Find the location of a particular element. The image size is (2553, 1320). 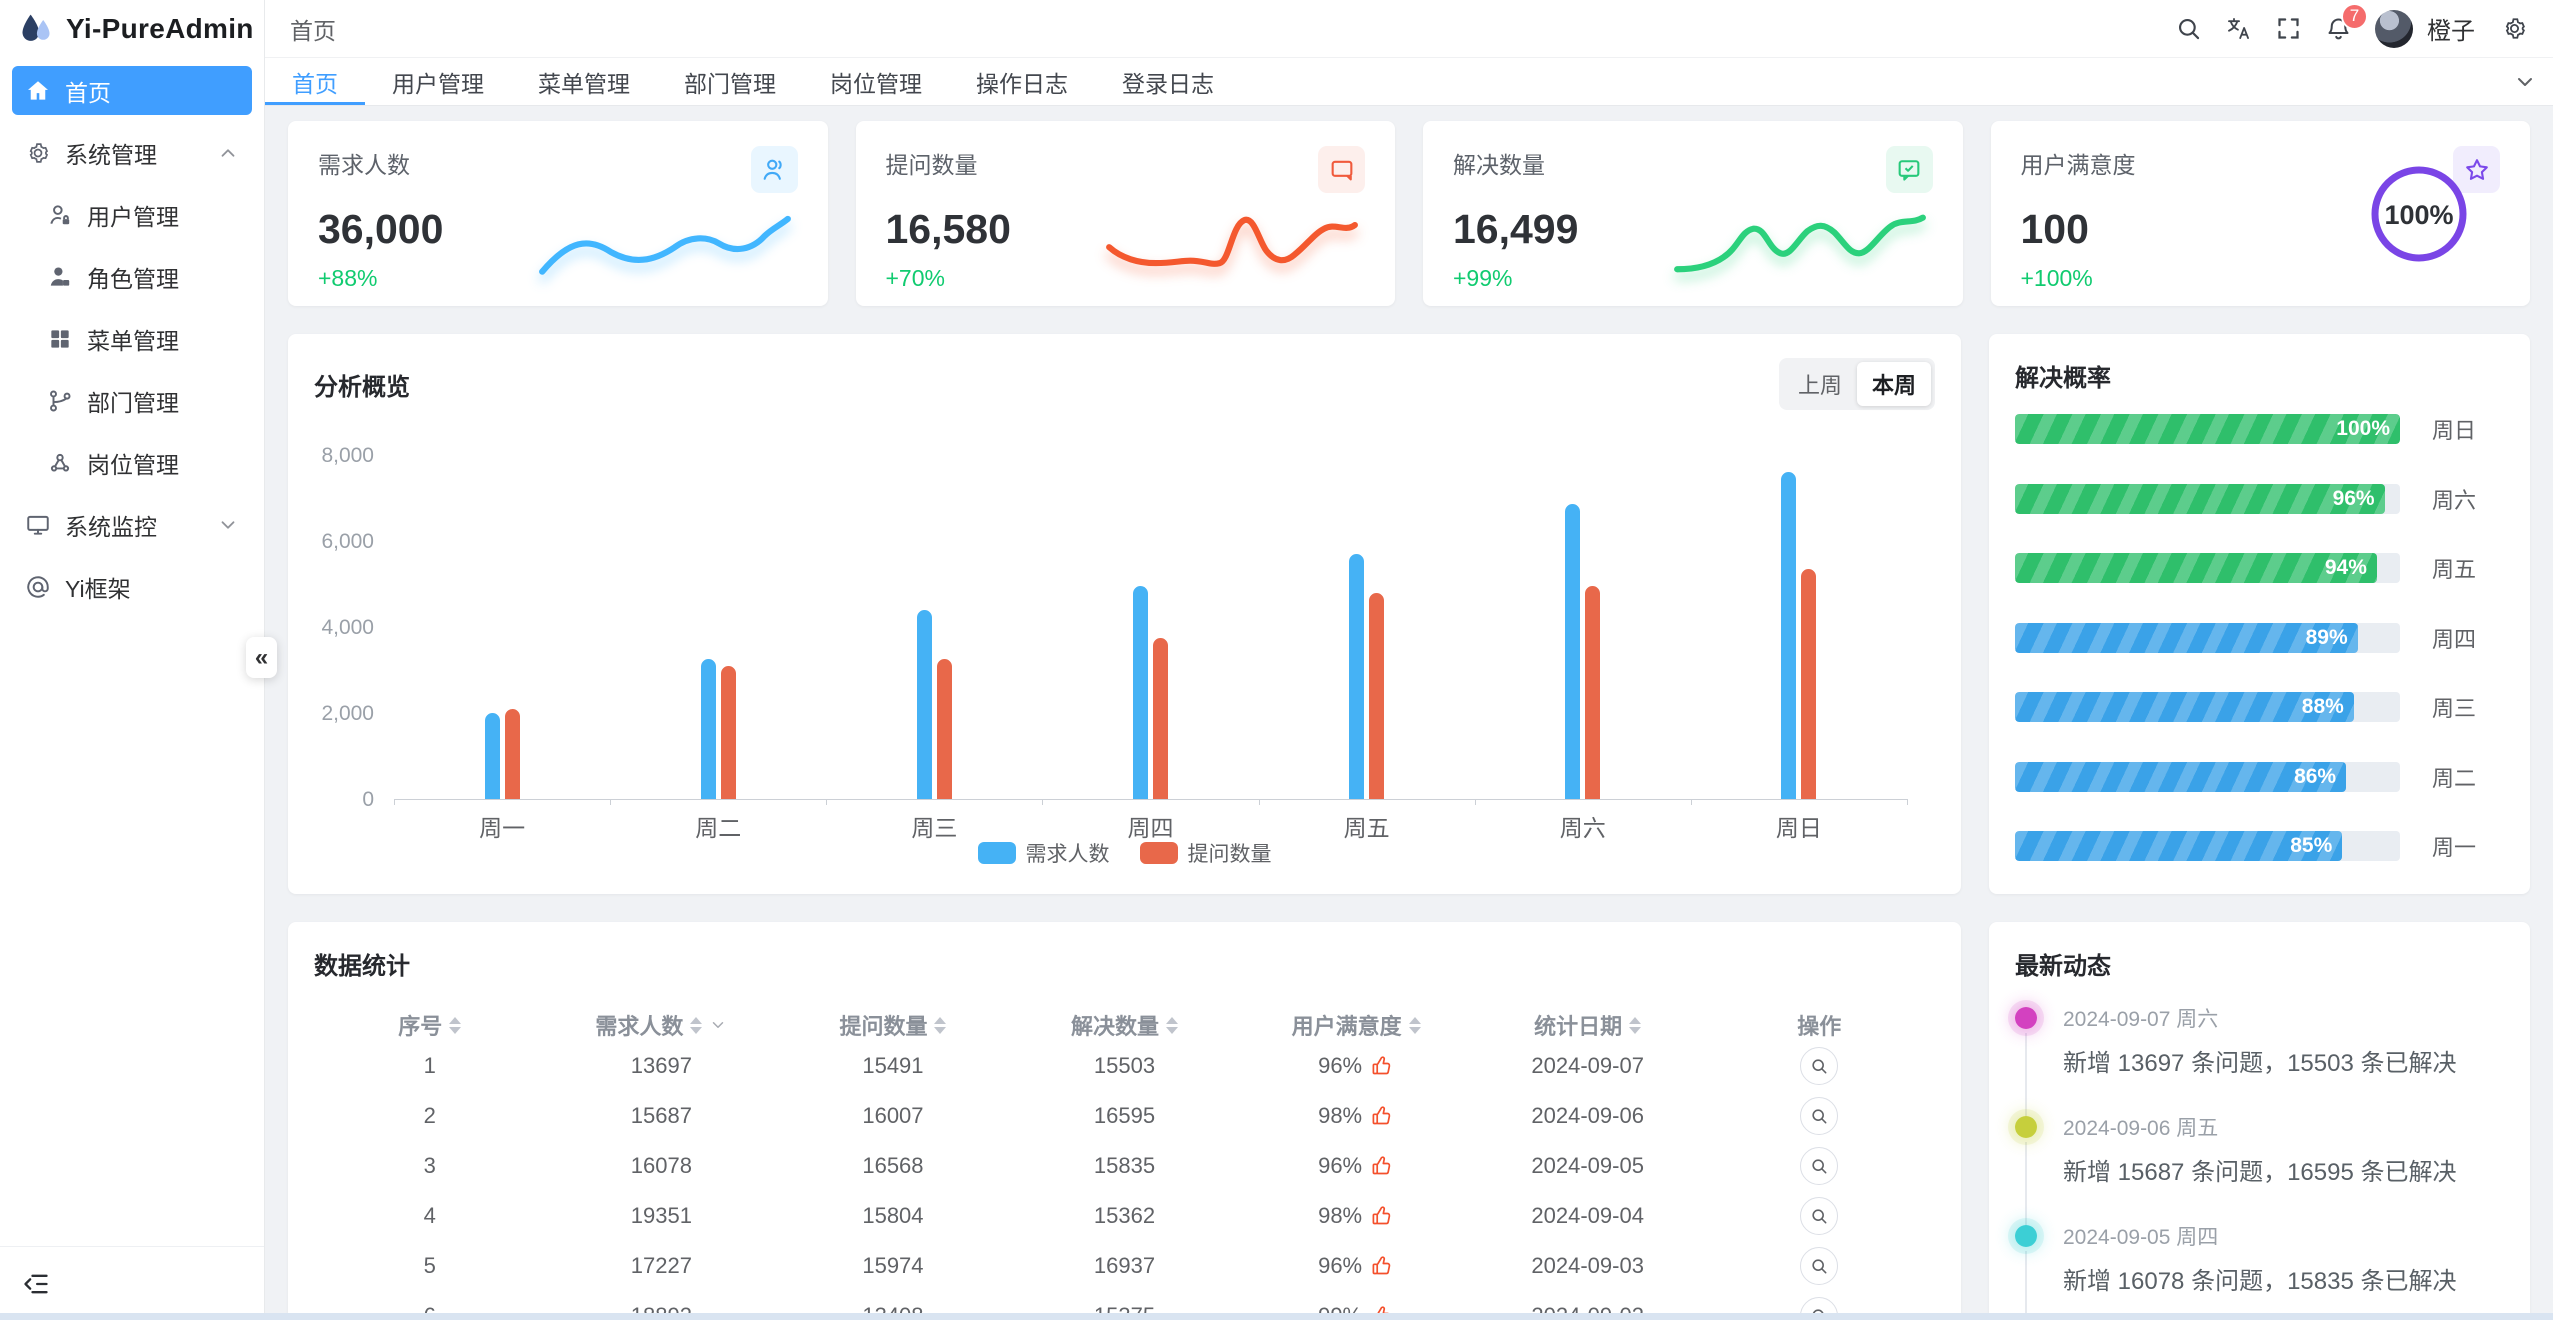

stat-card-4: 用户满意度 100 +100% 100% is located at coordinates (2260, 213).